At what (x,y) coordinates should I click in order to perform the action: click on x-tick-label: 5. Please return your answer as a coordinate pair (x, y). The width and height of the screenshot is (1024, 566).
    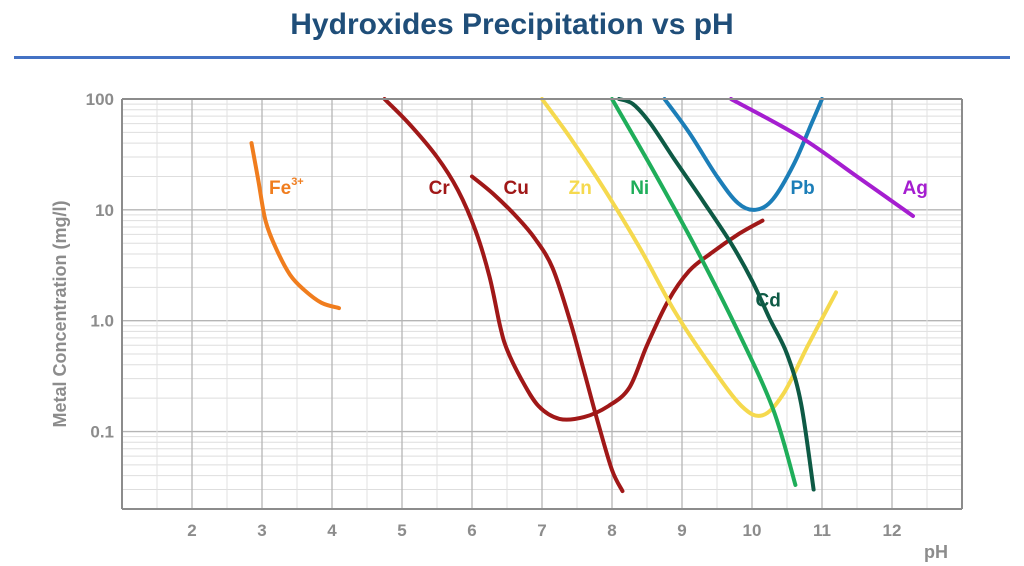
    Looking at the image, I should click on (401, 530).